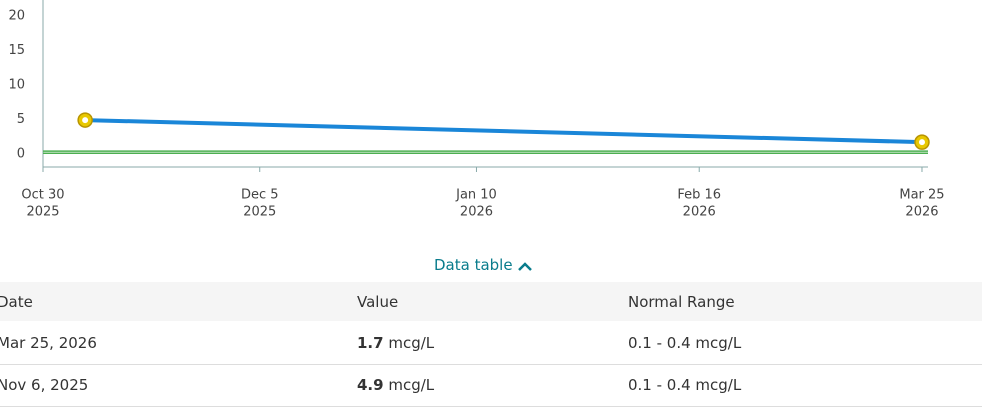 Image resolution: width=982 pixels, height=413 pixels. Describe the element at coordinates (378, 301) in the screenshot. I see `header-cell: Value` at that location.